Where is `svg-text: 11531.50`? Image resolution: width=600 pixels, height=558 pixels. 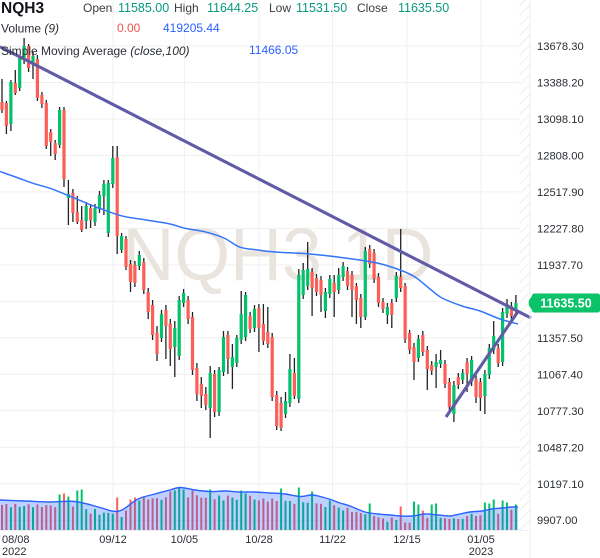
svg-text: 11531.50 is located at coordinates (321, 8).